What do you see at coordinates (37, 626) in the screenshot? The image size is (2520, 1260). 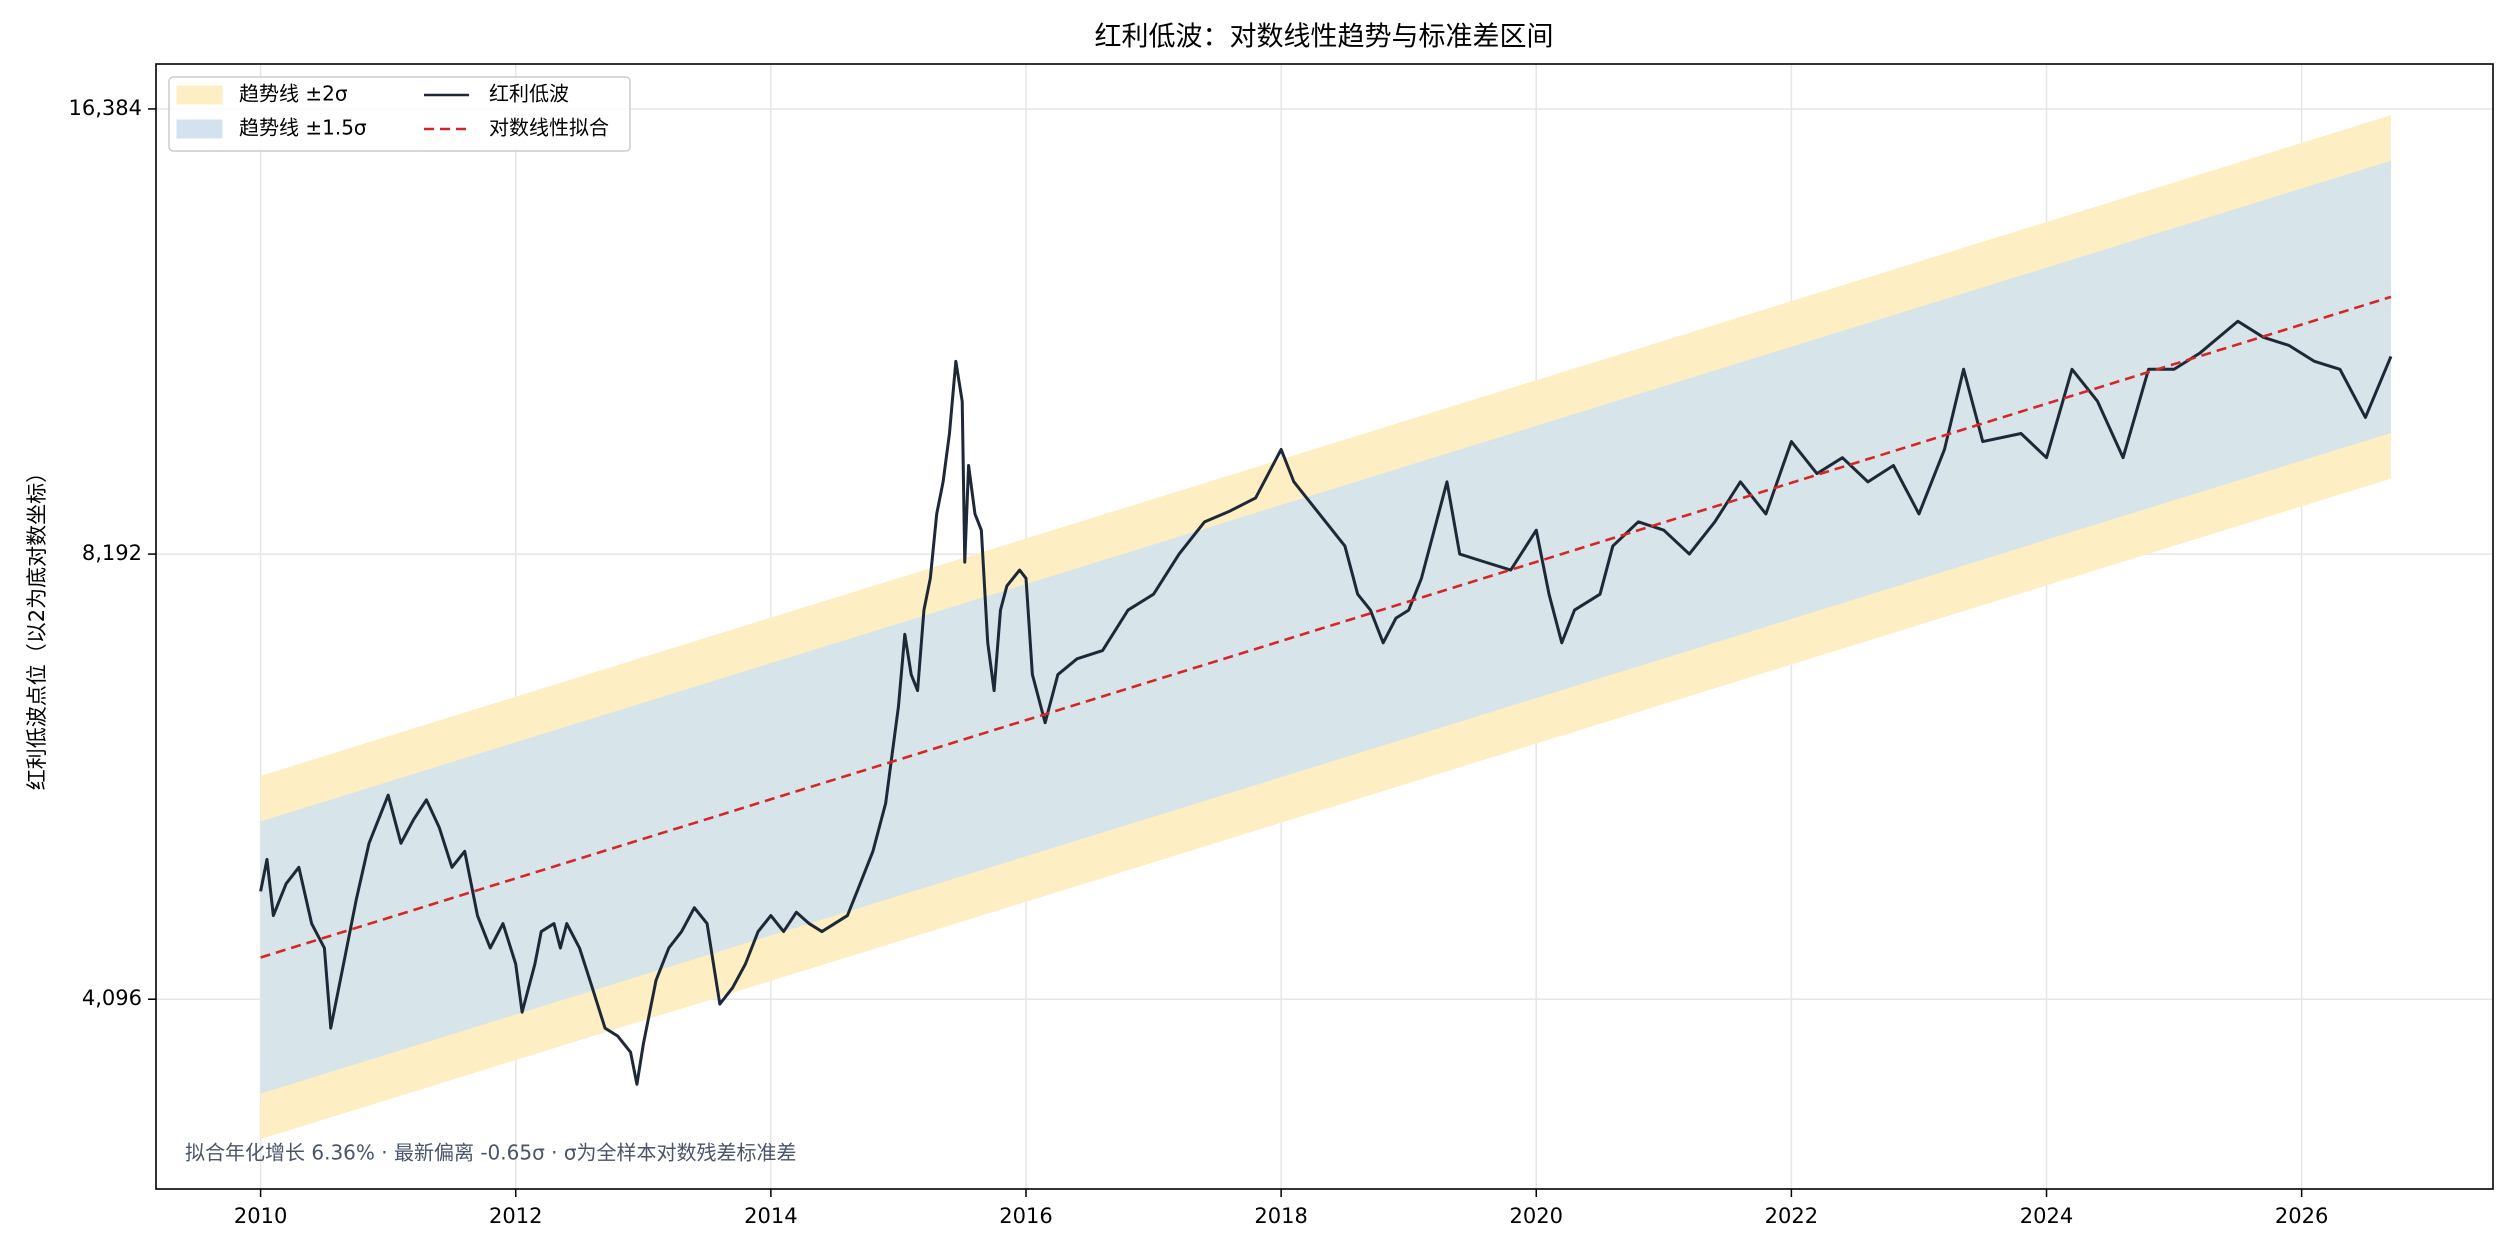 I see `y-axis-label: 红利低波点位（以2为底对数坐标）` at bounding box center [37, 626].